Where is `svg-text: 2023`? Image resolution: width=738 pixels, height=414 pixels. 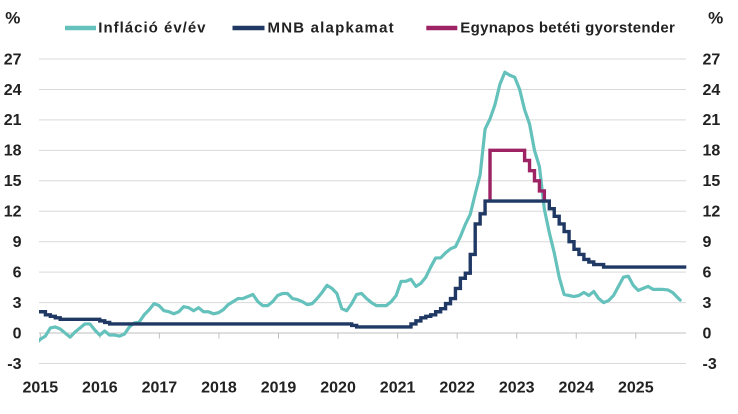
svg-text: 2023 is located at coordinates (517, 388).